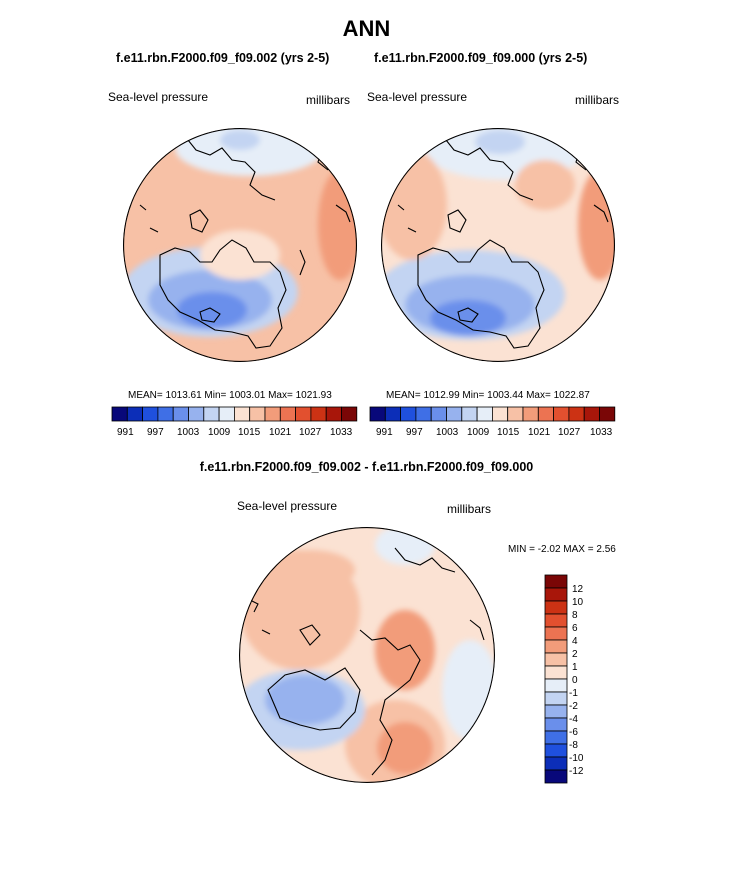  Describe the element at coordinates (573, 732) in the screenshot. I see `cbd-label: -6` at that location.